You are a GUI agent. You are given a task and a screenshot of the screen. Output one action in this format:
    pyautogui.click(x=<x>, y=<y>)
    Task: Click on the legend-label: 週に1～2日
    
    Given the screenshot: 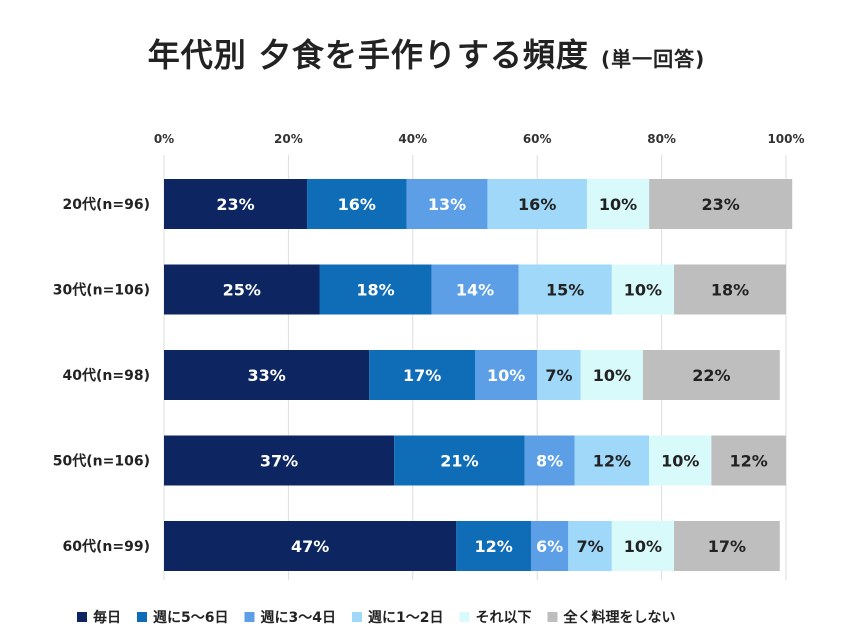 What is the action you would take?
    pyautogui.click(x=405, y=618)
    